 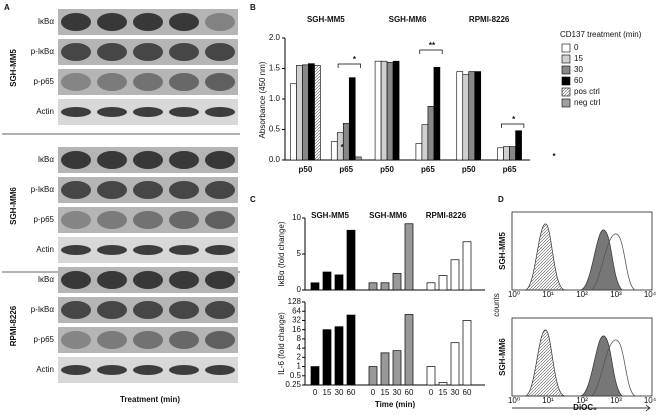 What do you see at coordinates (296, 217) in the screenshot?
I see `y-tick-label: 10` at bounding box center [296, 217].